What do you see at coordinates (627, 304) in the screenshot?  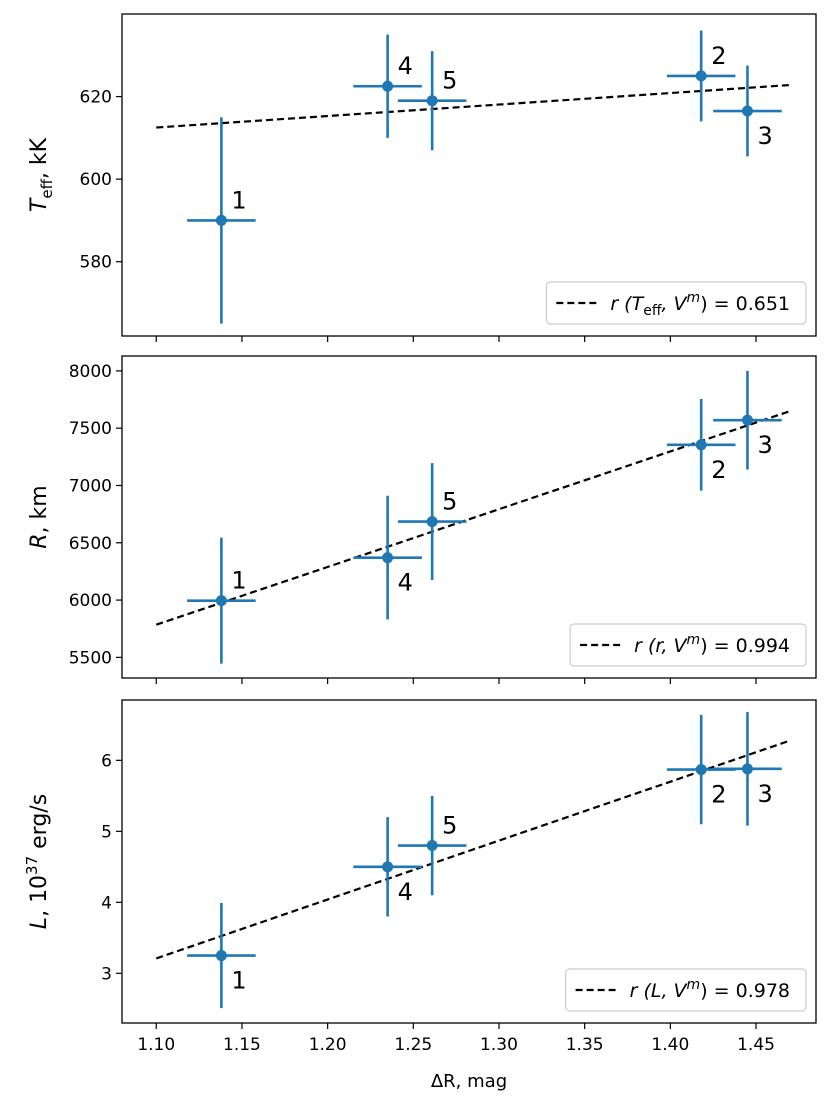 I see `legend-prefix: r (T` at bounding box center [627, 304].